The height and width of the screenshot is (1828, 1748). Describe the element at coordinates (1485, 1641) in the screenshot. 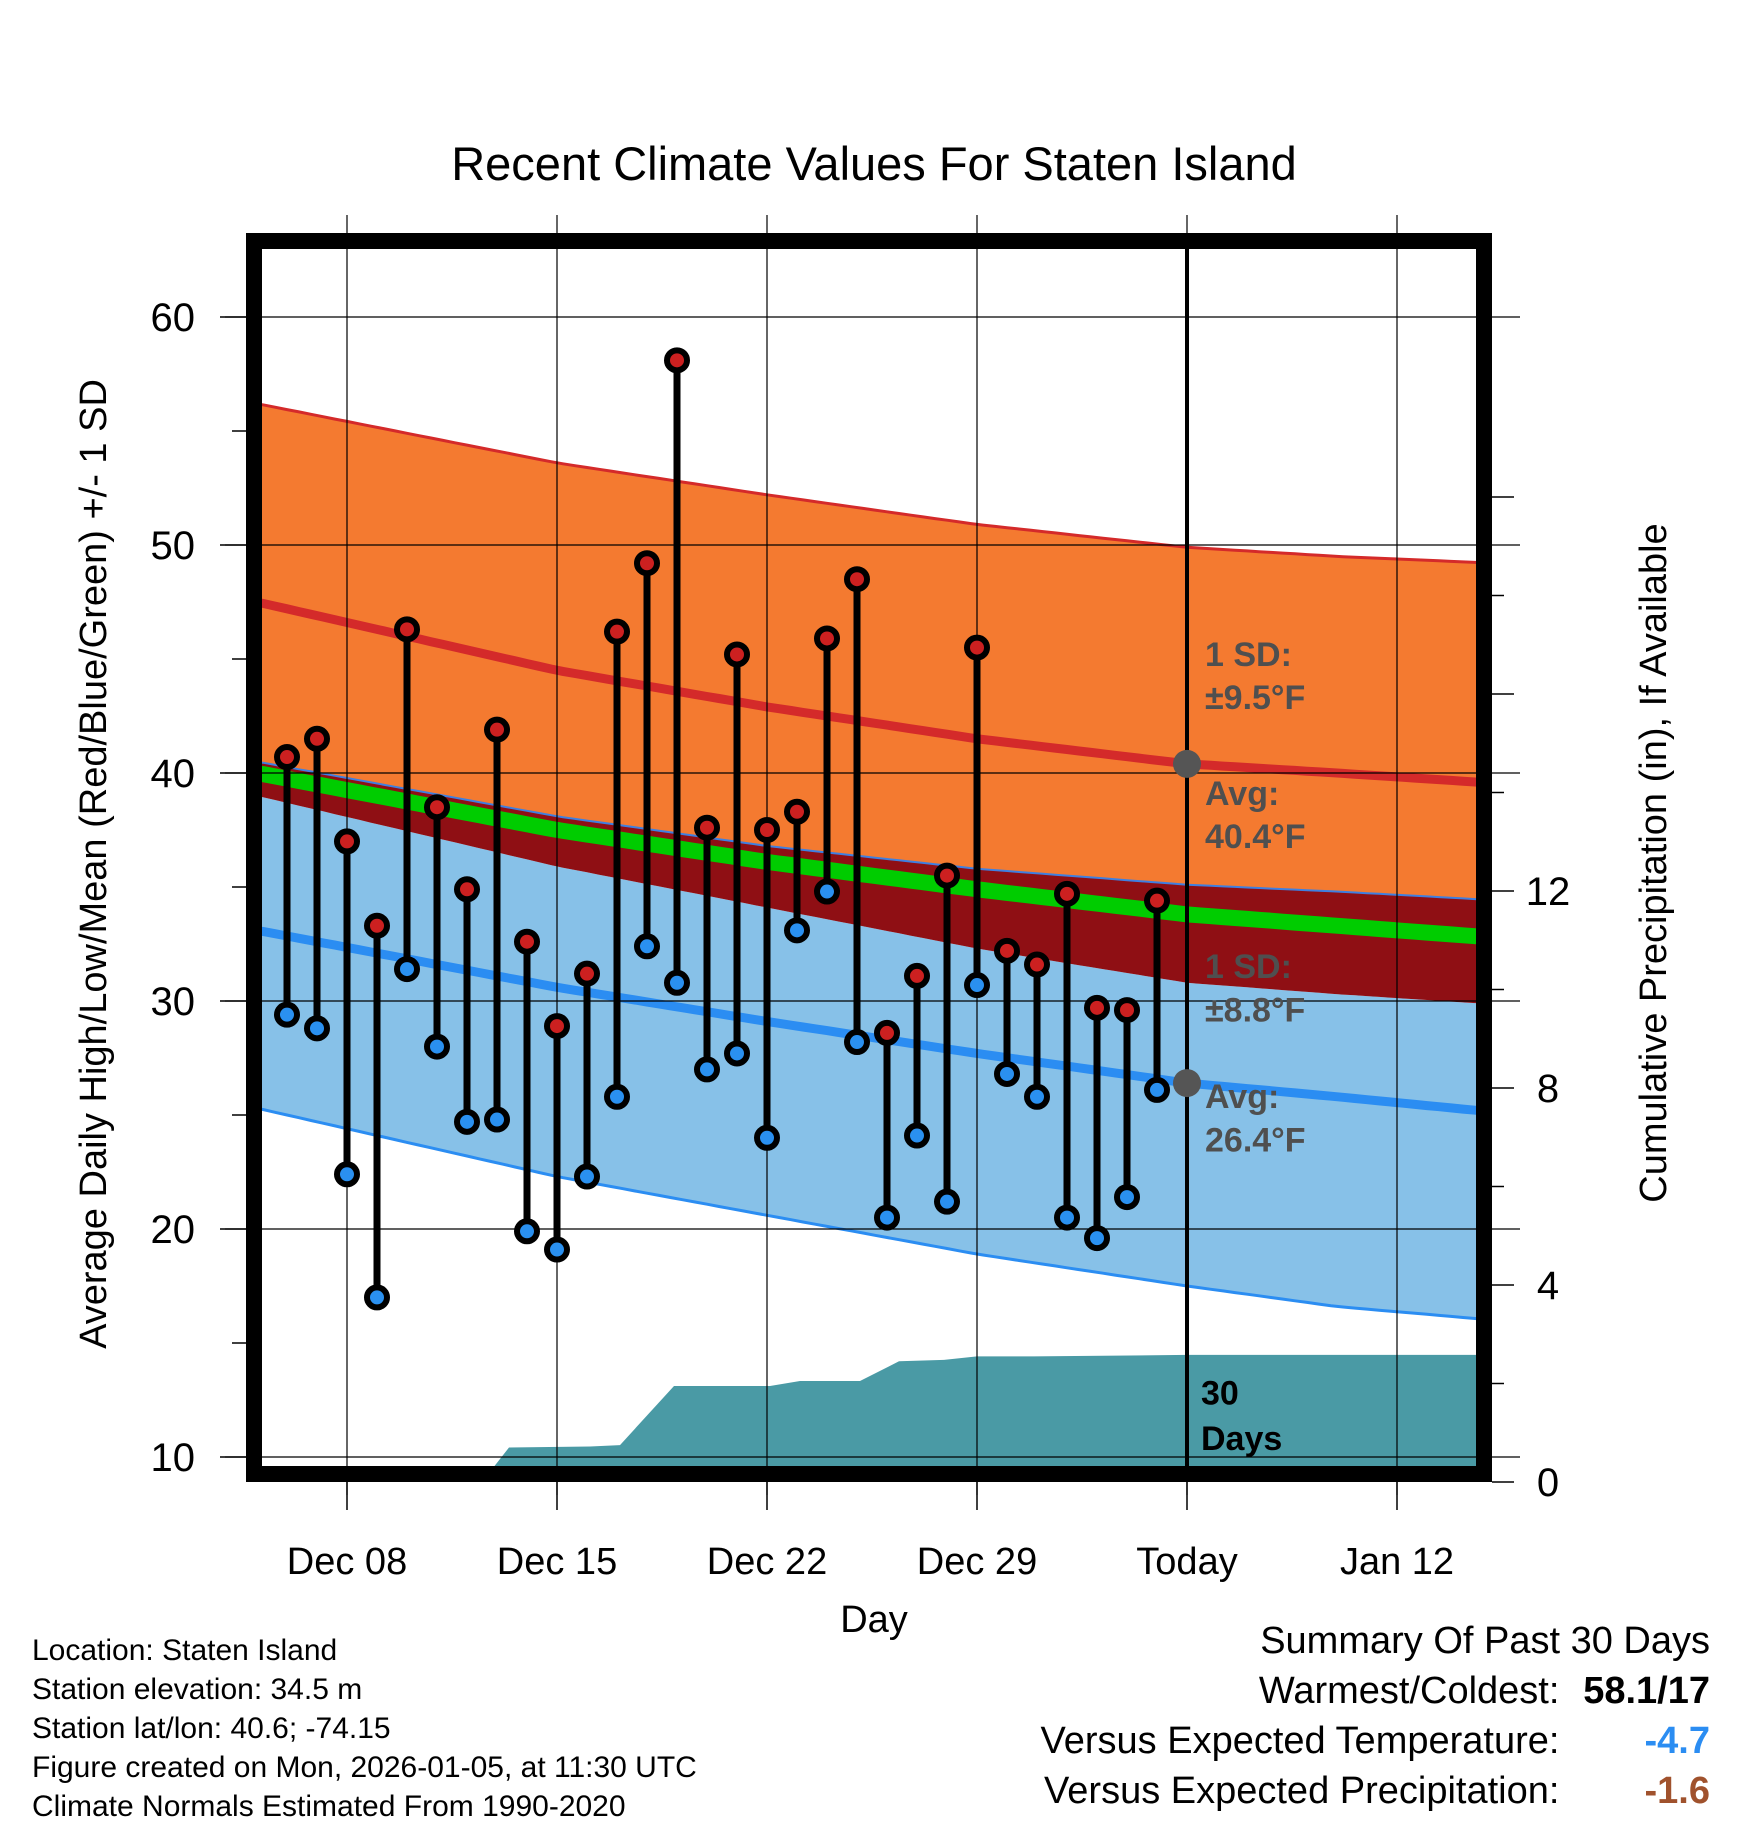

I see `summary-title: Summary Of Past 30 Days` at that location.